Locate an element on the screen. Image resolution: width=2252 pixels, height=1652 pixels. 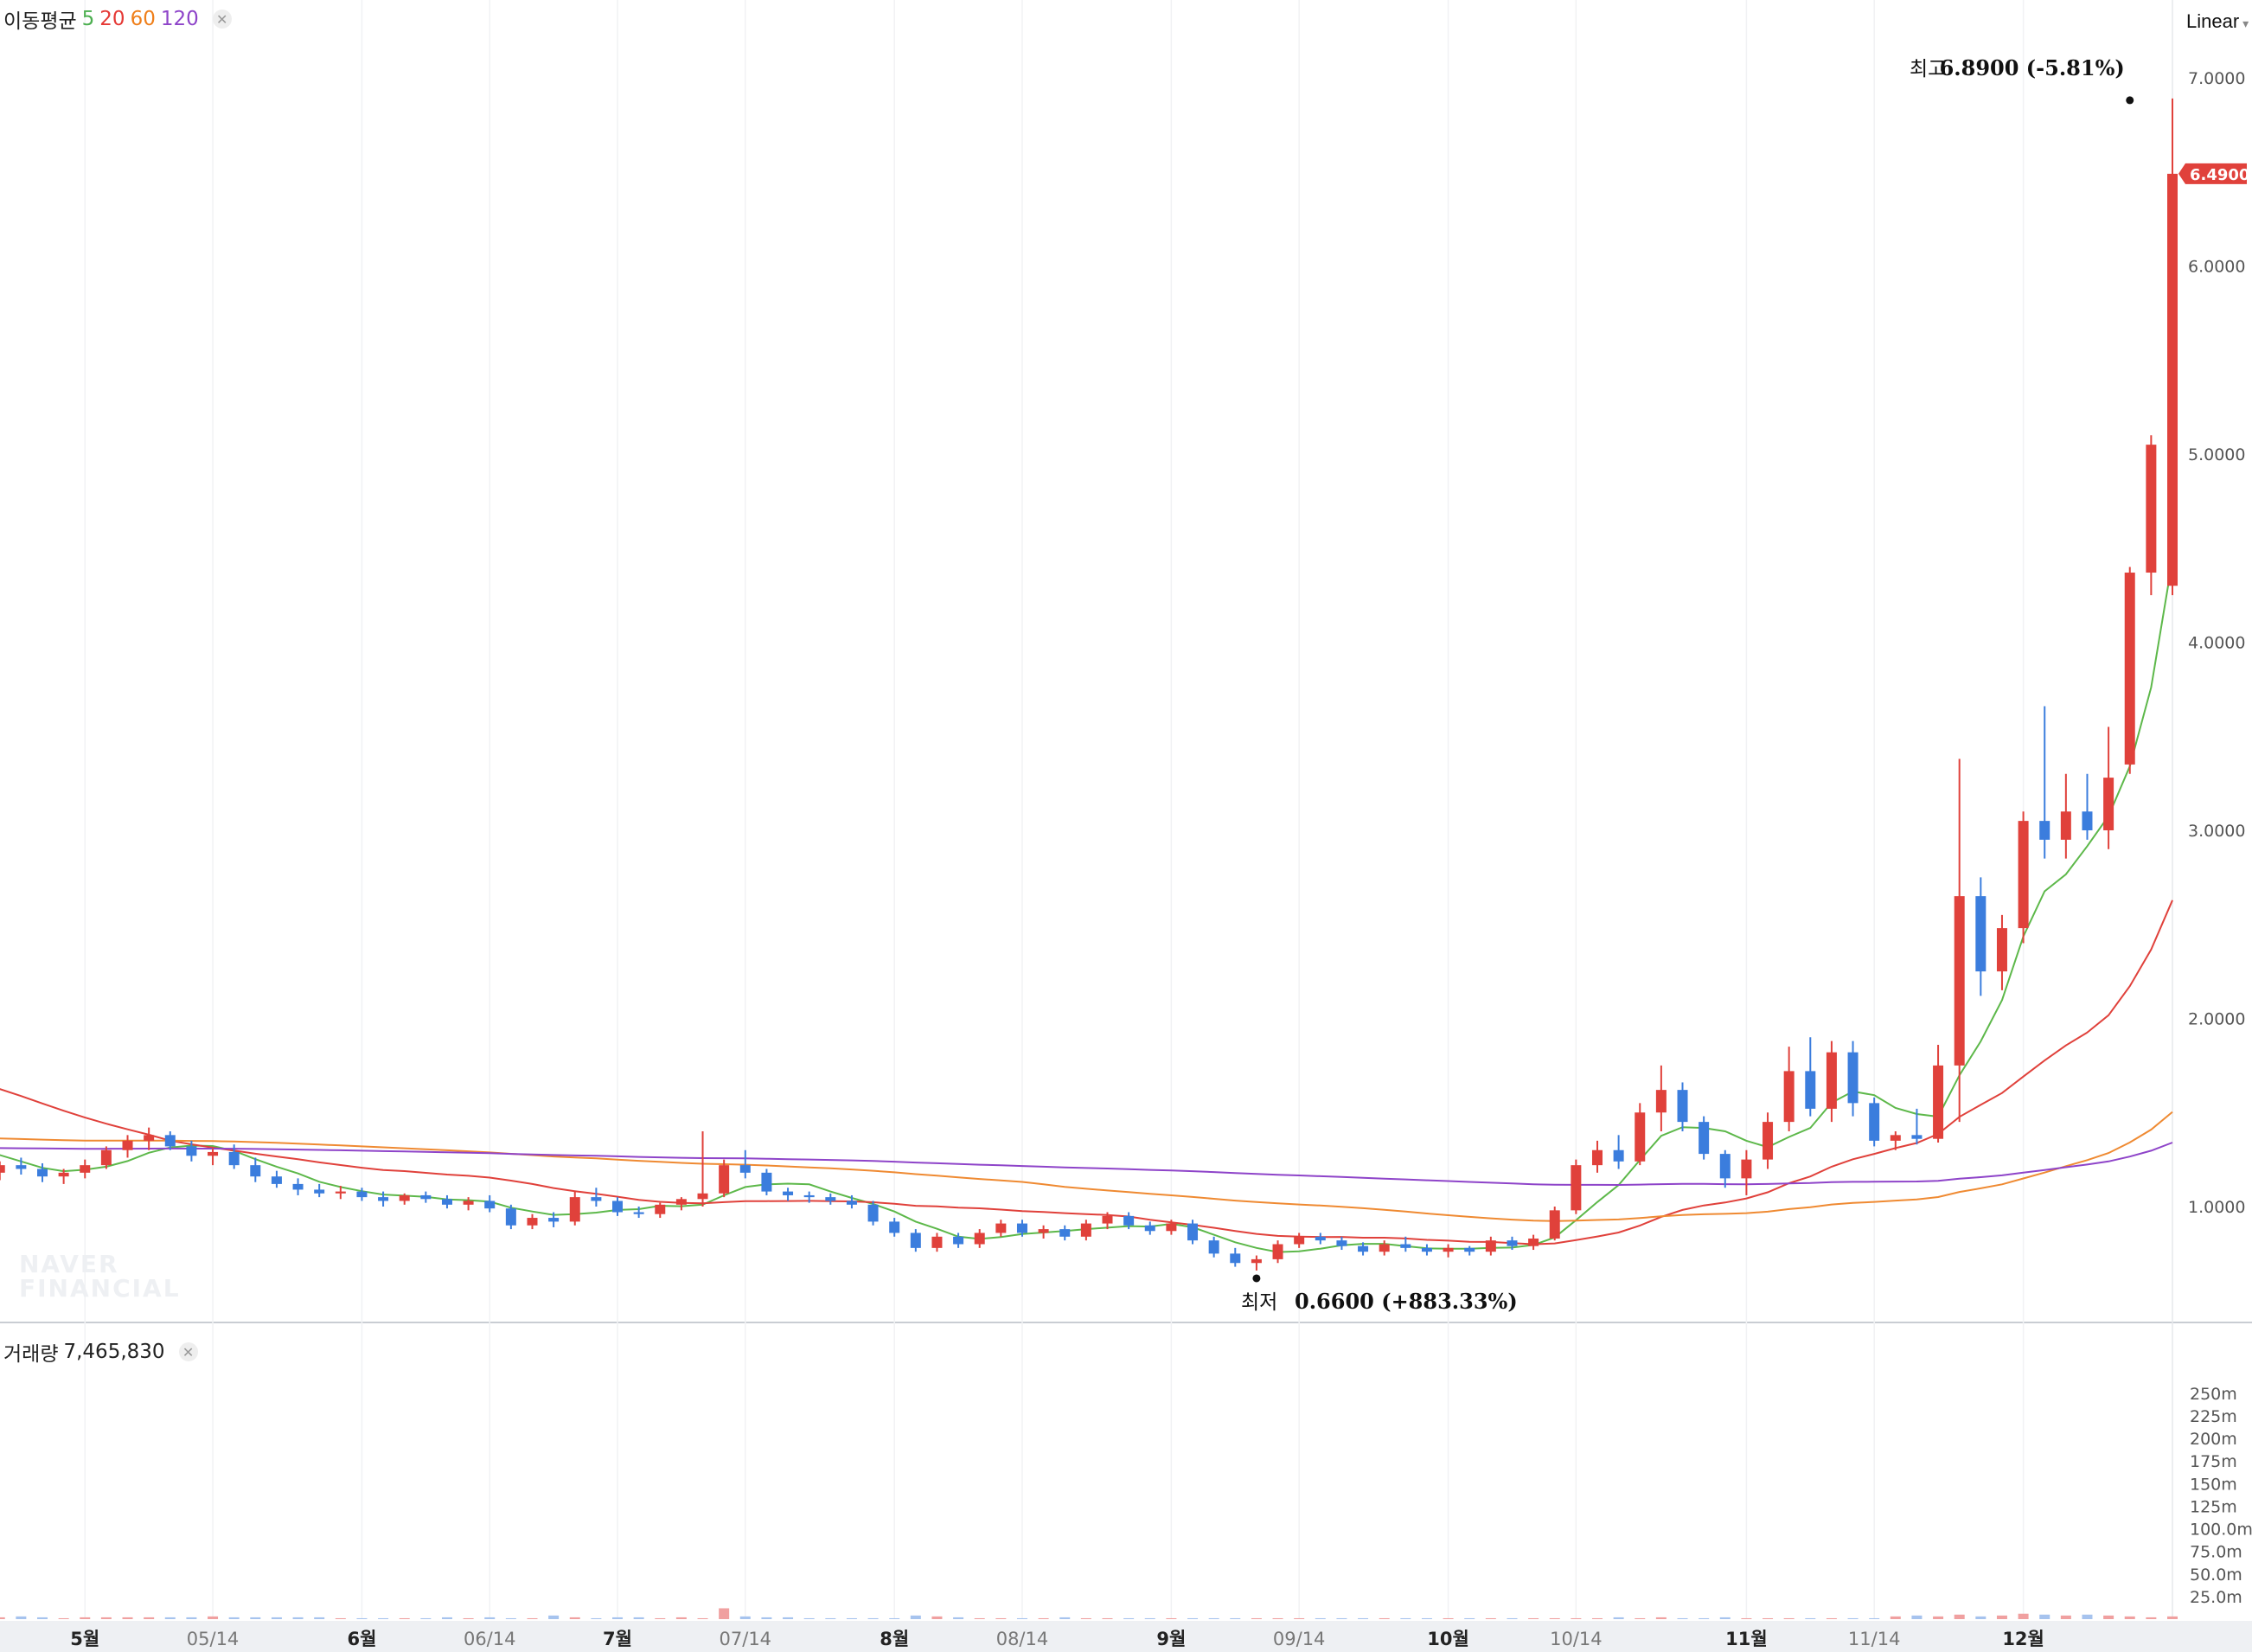
ma120-label: 120 is located at coordinates (179, 19).